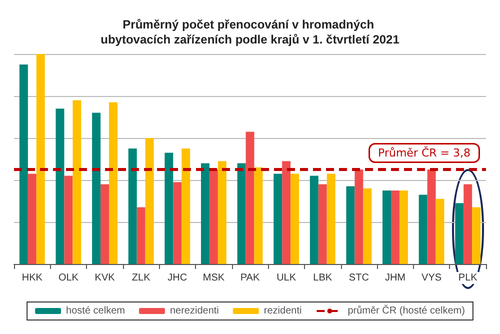  Describe the element at coordinates (178, 278) in the screenshot. I see `x-tick-label: JHC` at that location.